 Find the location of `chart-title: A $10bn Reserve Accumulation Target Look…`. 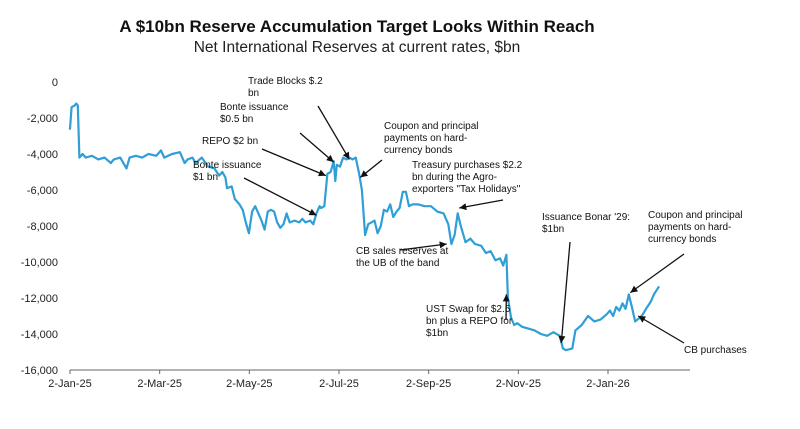

chart-title: A $10bn Reserve Accumulation Target Look… is located at coordinates (356, 26).